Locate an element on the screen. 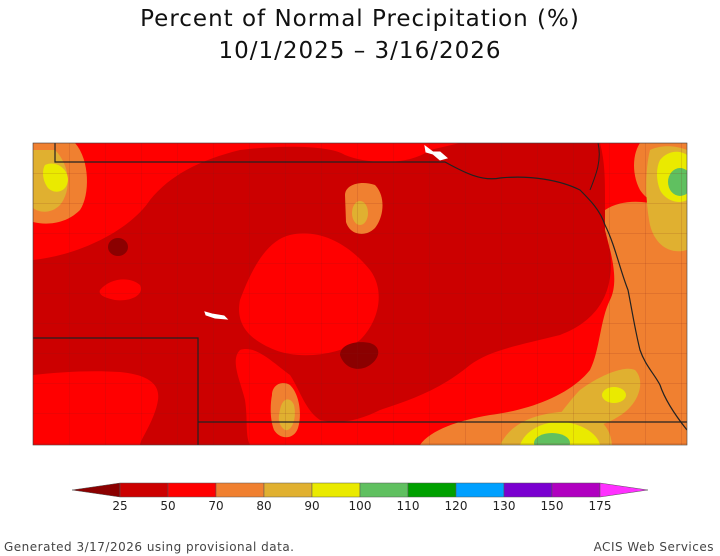  legend-label: 120 is located at coordinates (456, 506).